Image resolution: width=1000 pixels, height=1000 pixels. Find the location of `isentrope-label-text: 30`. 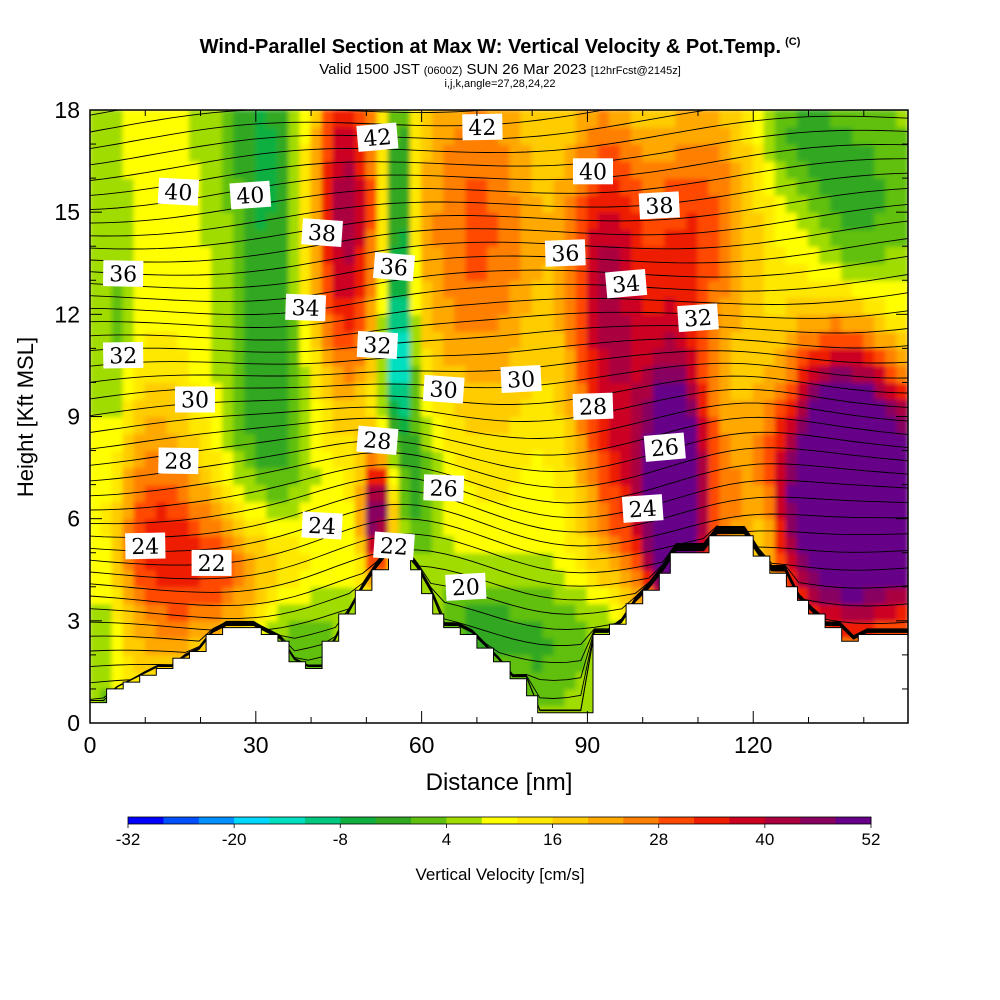

isentrope-label-text: 30 is located at coordinates (521, 380).